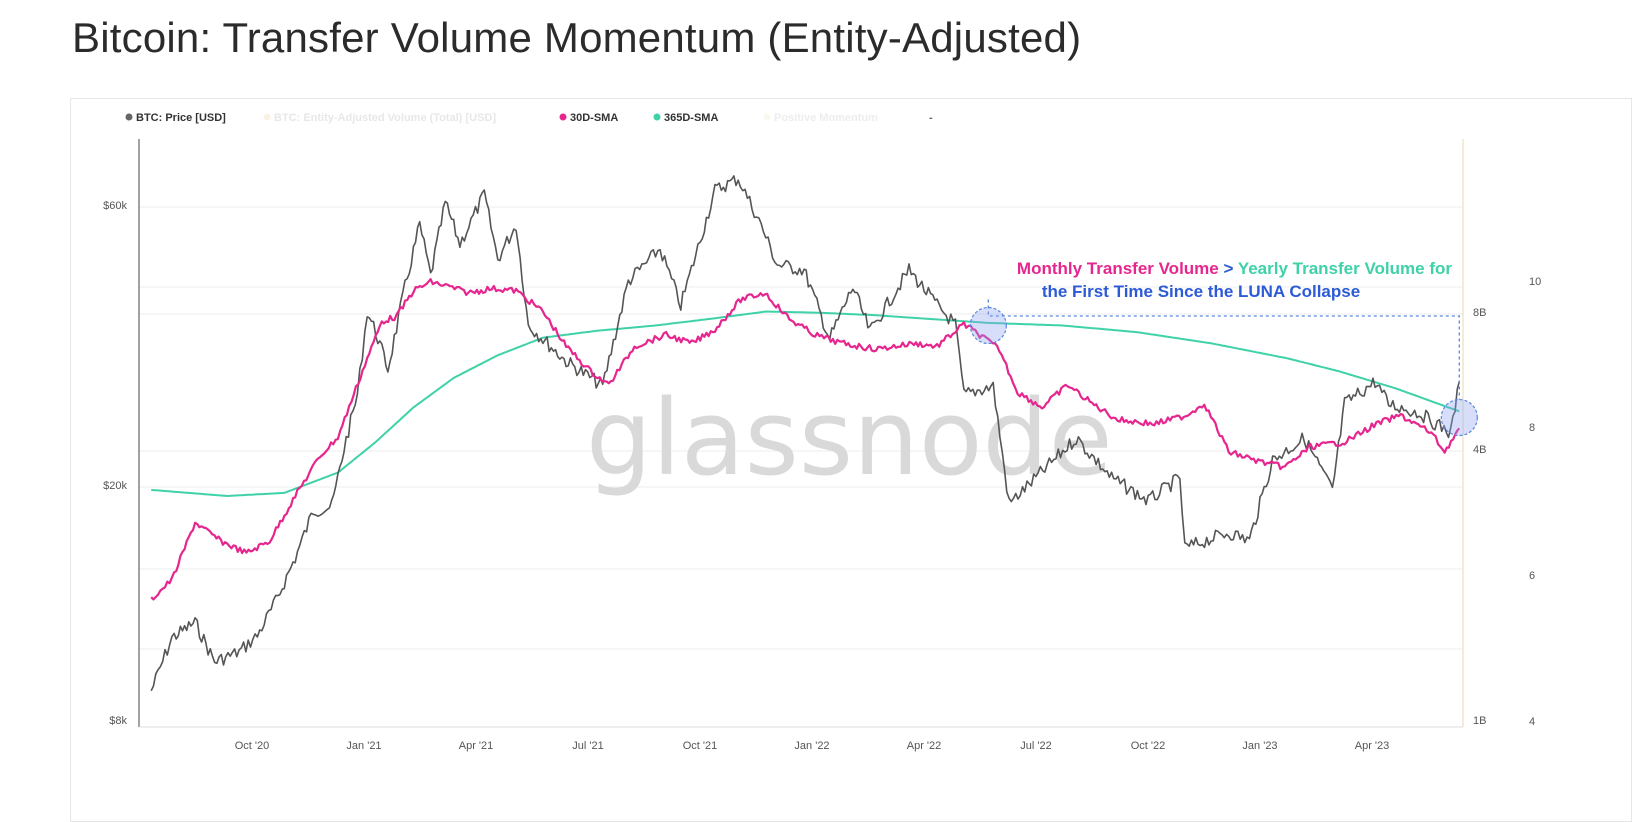  What do you see at coordinates (115, 486) in the screenshot?
I see `y-left-tick-label: $20k` at bounding box center [115, 486].